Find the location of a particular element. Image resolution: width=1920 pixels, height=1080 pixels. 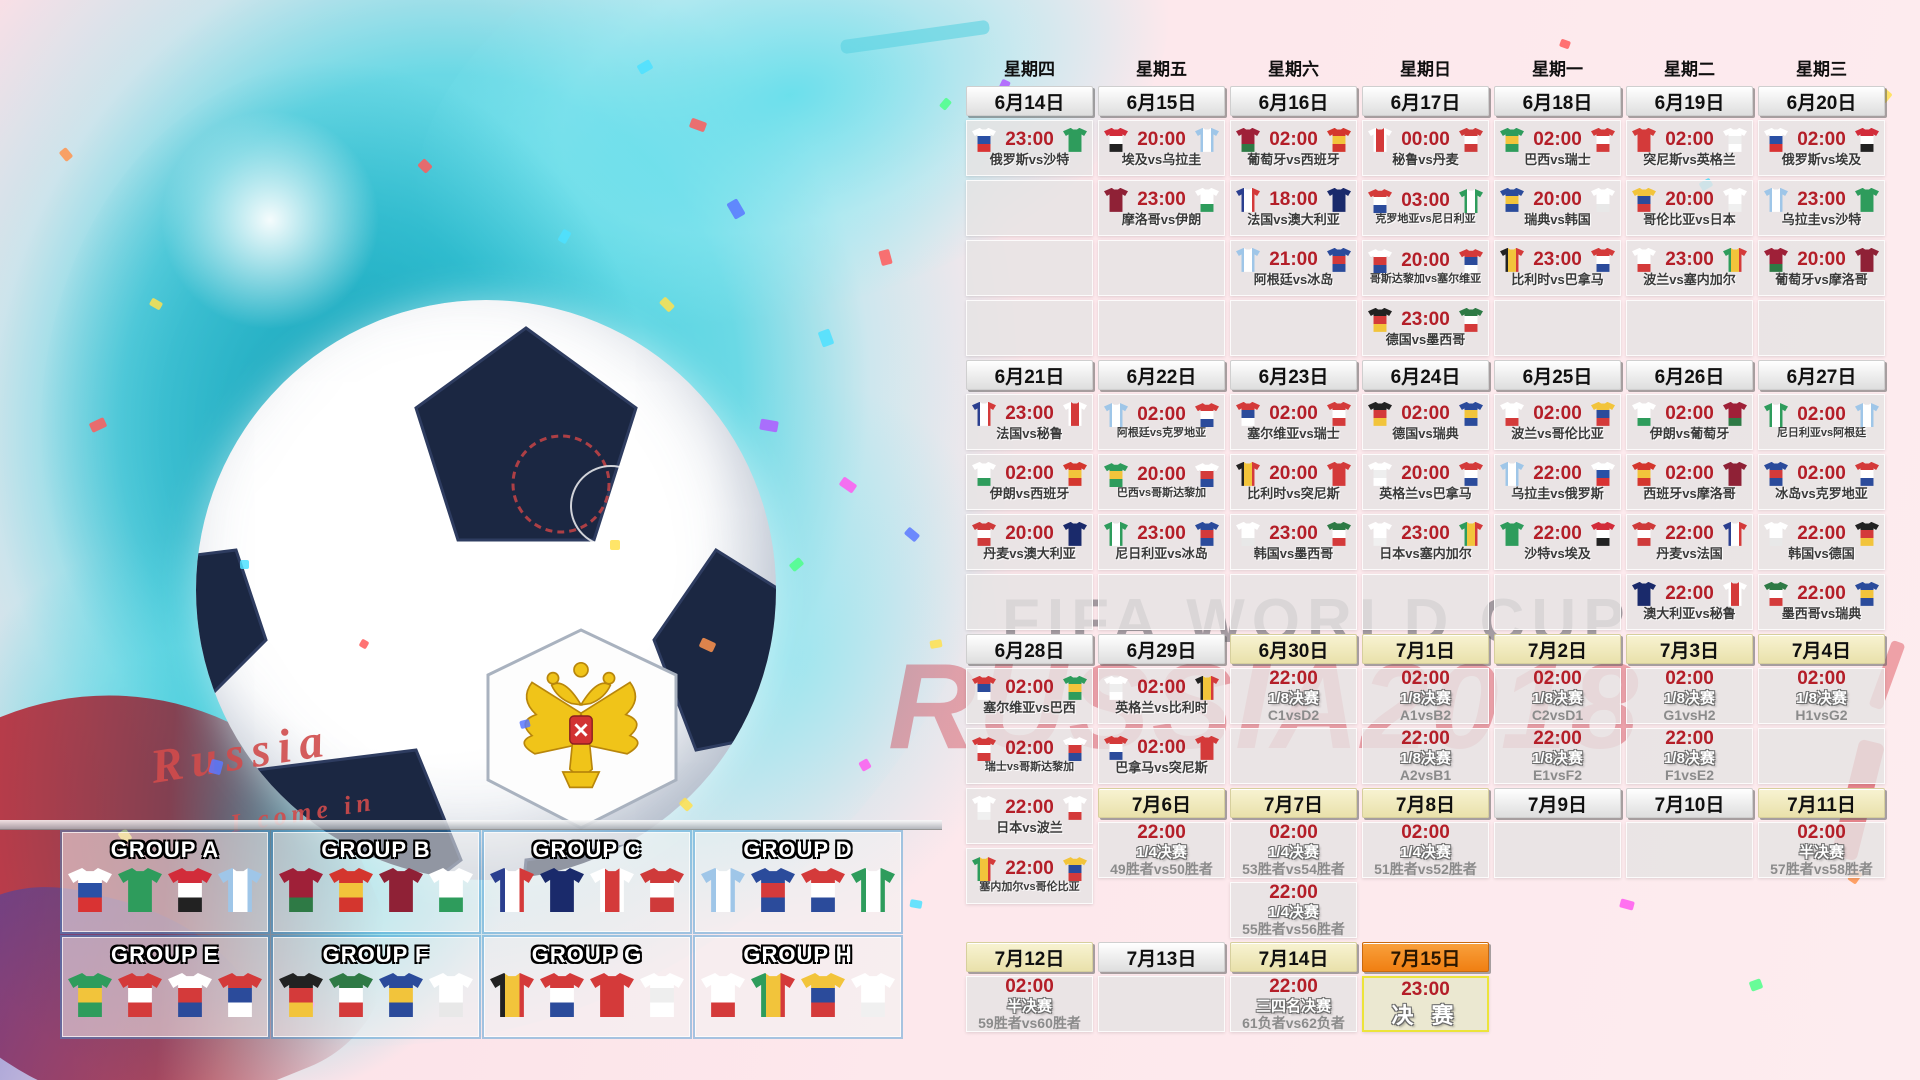

team-jersey-sen is located at coordinates (773, 995).